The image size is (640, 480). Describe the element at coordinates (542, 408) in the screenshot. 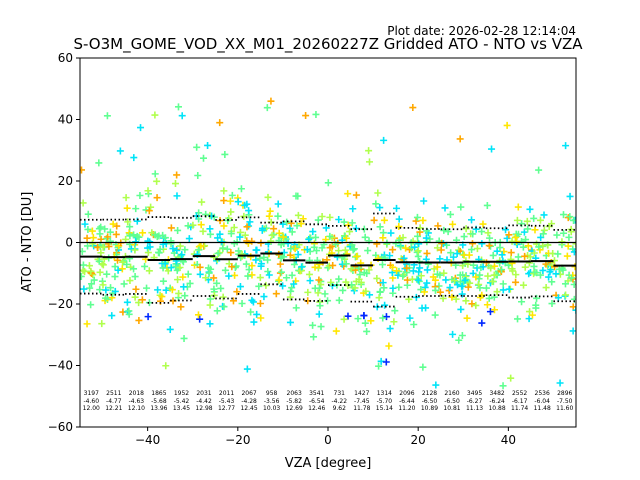

I see `bin-std-label: 11.48` at that location.